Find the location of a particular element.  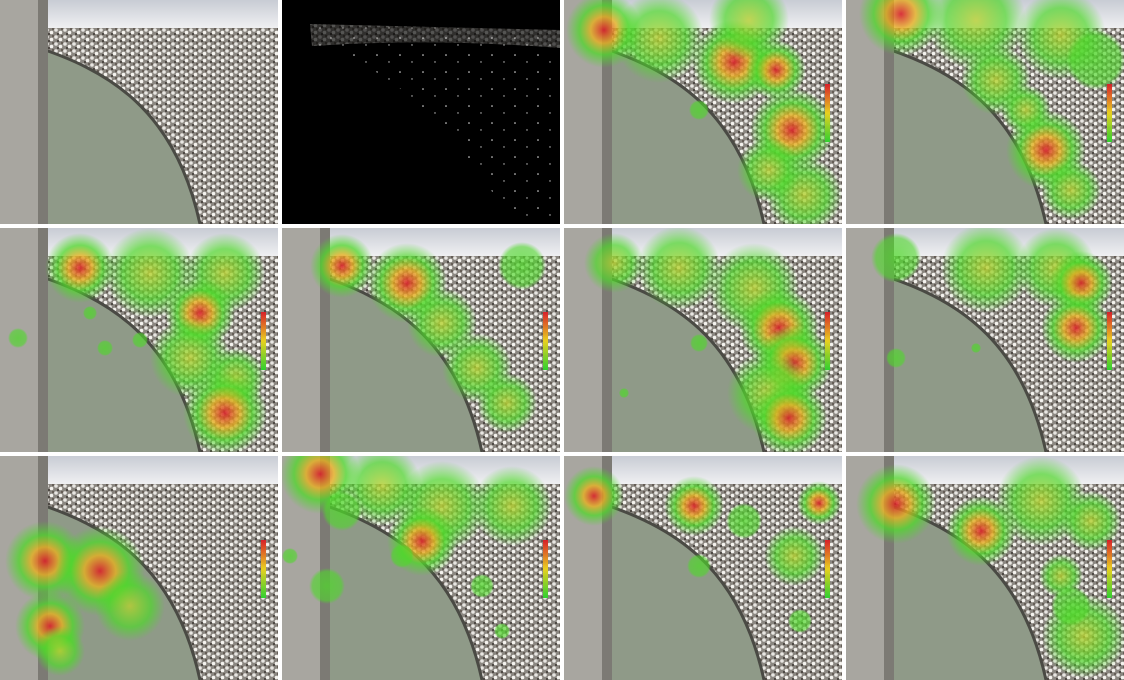

dense-points is located at coordinates (435, 36).